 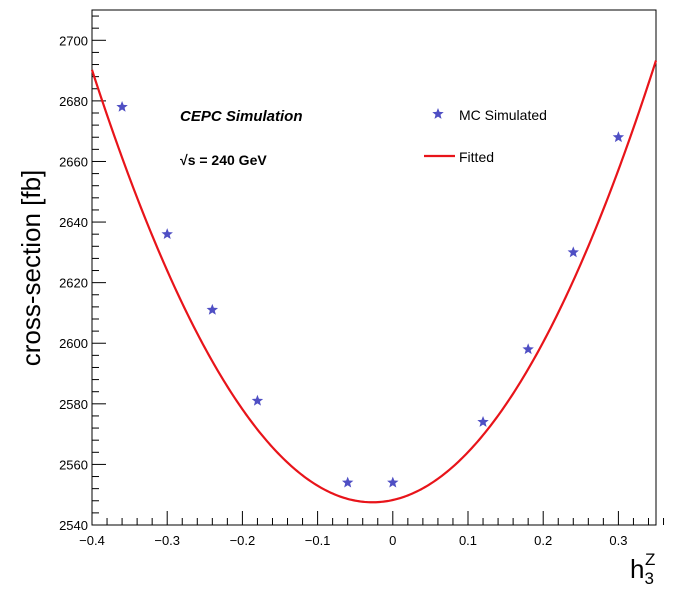 I want to click on y-tick-label: 2700, so click(x=73, y=40).